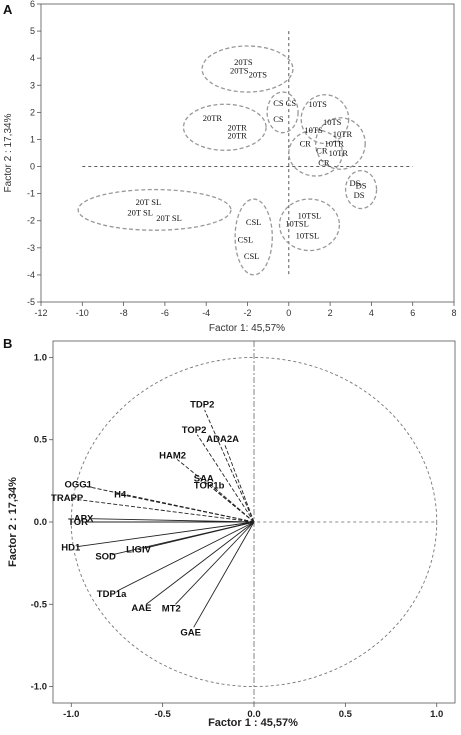  I want to click on panel-a-y-tick-label: 2, so click(32, 112).